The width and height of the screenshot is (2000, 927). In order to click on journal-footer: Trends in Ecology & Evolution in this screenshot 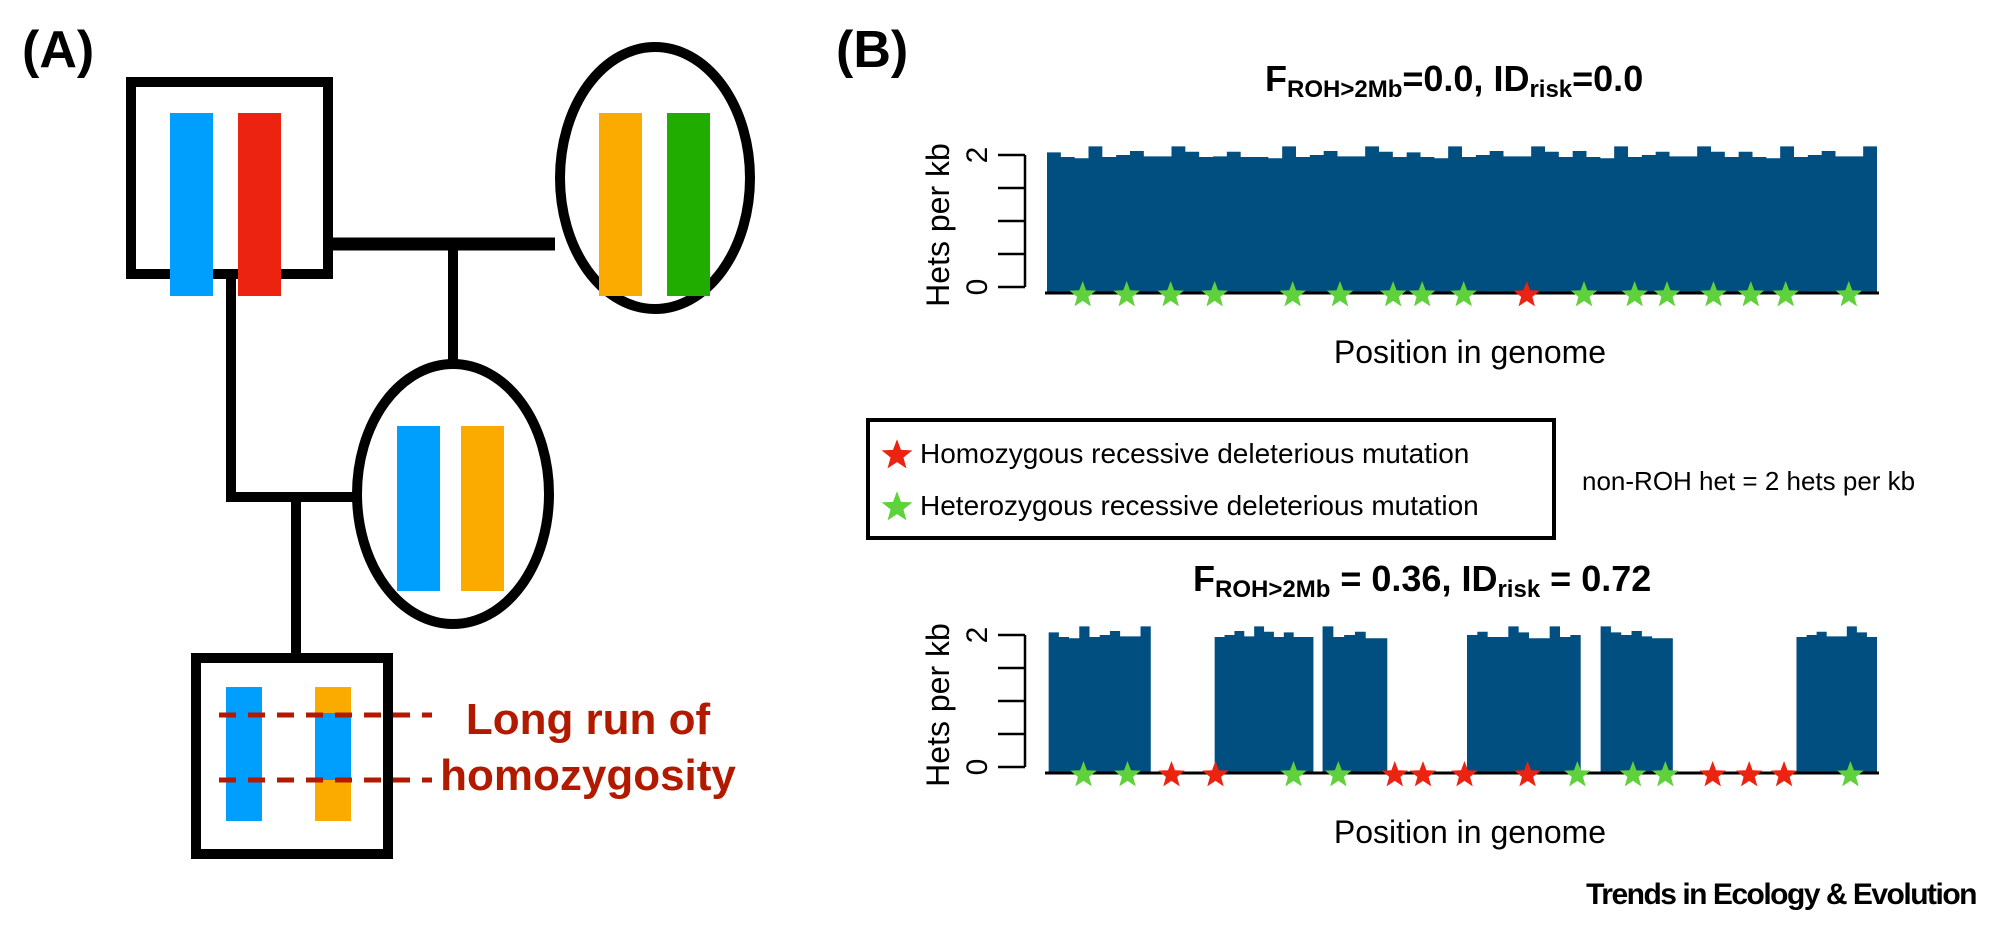, I will do `click(1781, 894)`.